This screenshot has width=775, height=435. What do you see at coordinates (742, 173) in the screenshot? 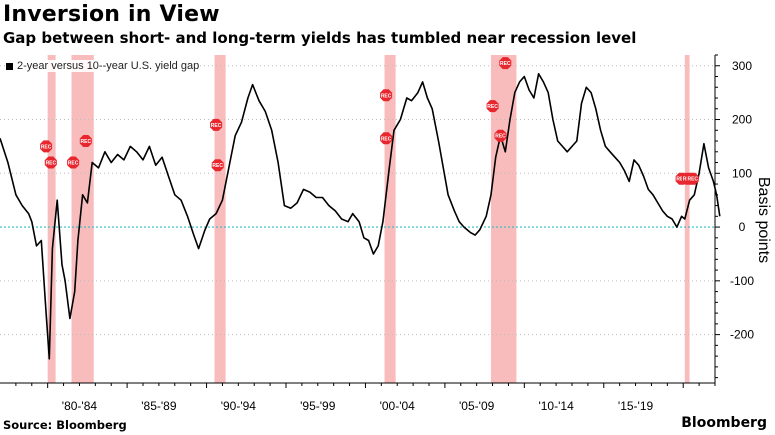
I see `y-tick-label: 100` at bounding box center [742, 173].